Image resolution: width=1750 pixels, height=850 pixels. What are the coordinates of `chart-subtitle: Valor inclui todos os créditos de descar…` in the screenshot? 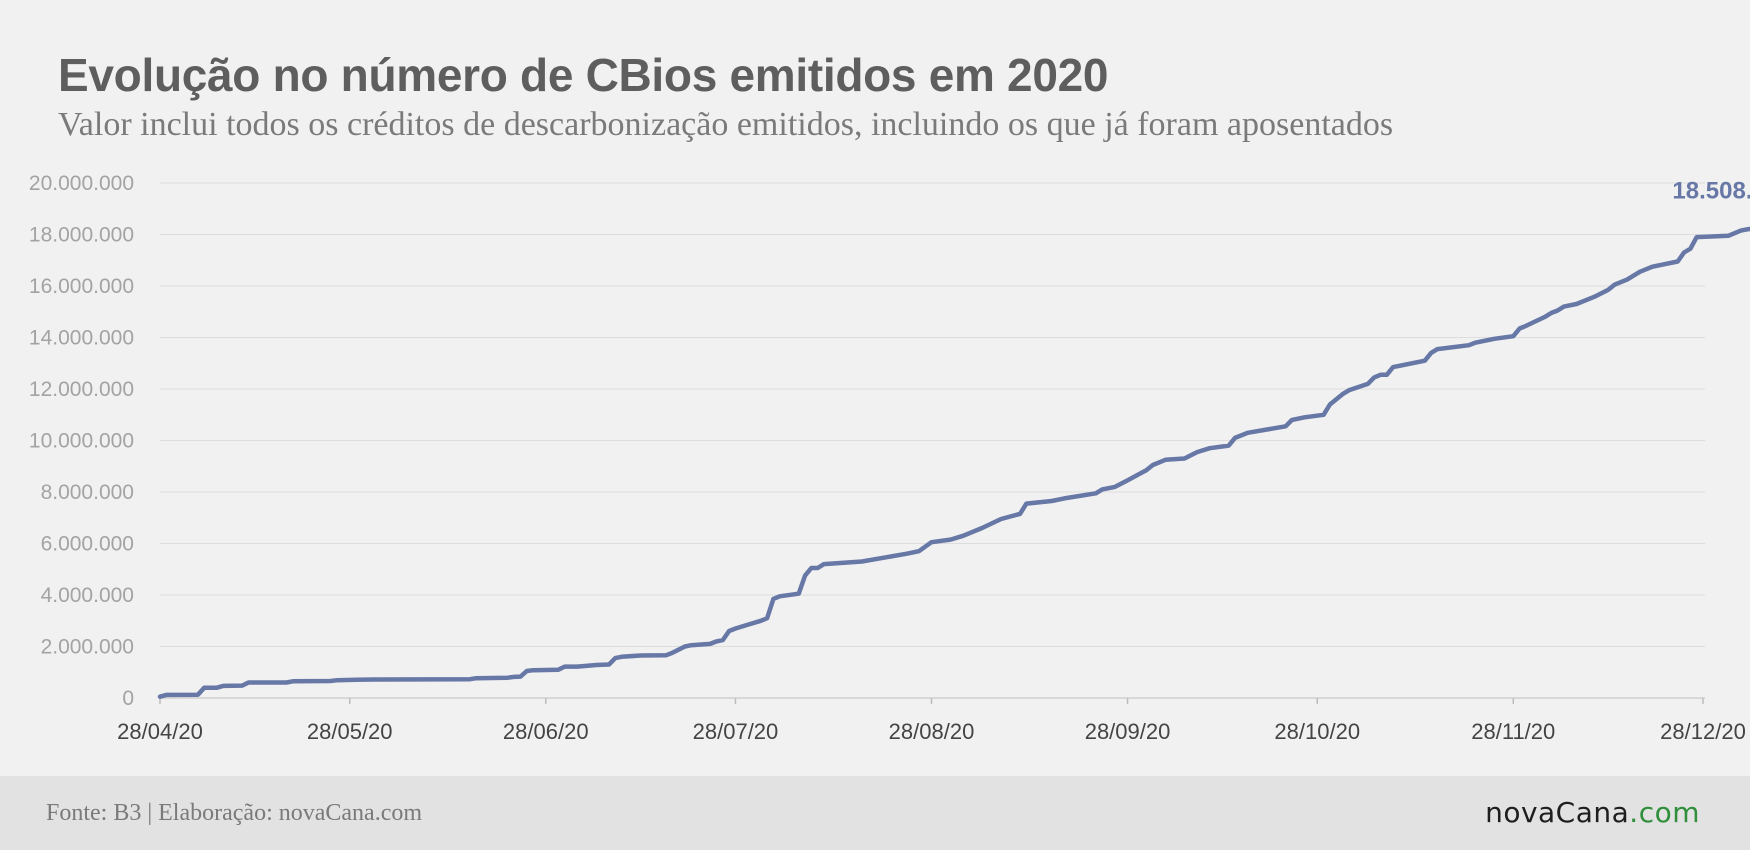 It's located at (726, 124).